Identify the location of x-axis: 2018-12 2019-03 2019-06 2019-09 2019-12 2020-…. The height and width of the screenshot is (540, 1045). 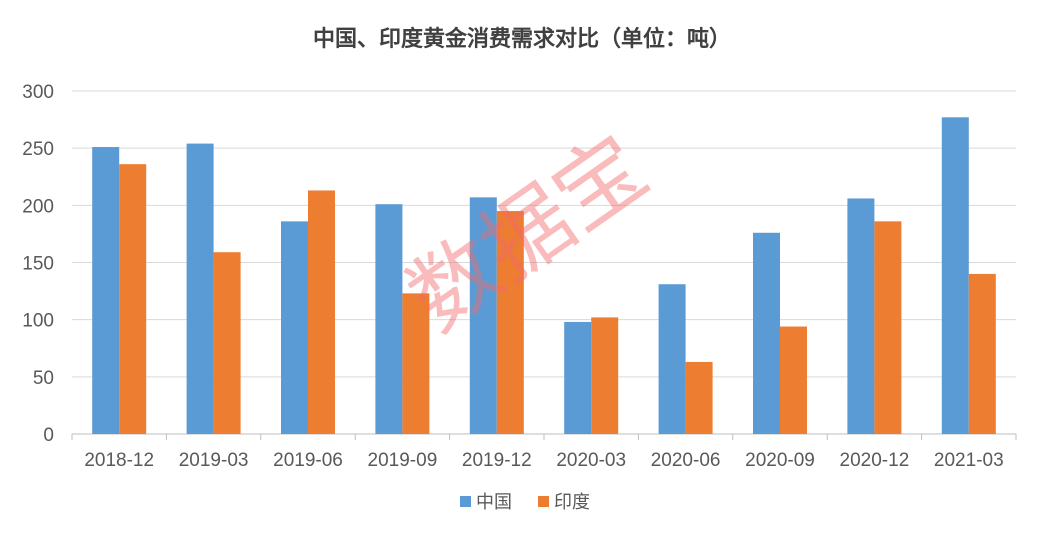
(544, 452).